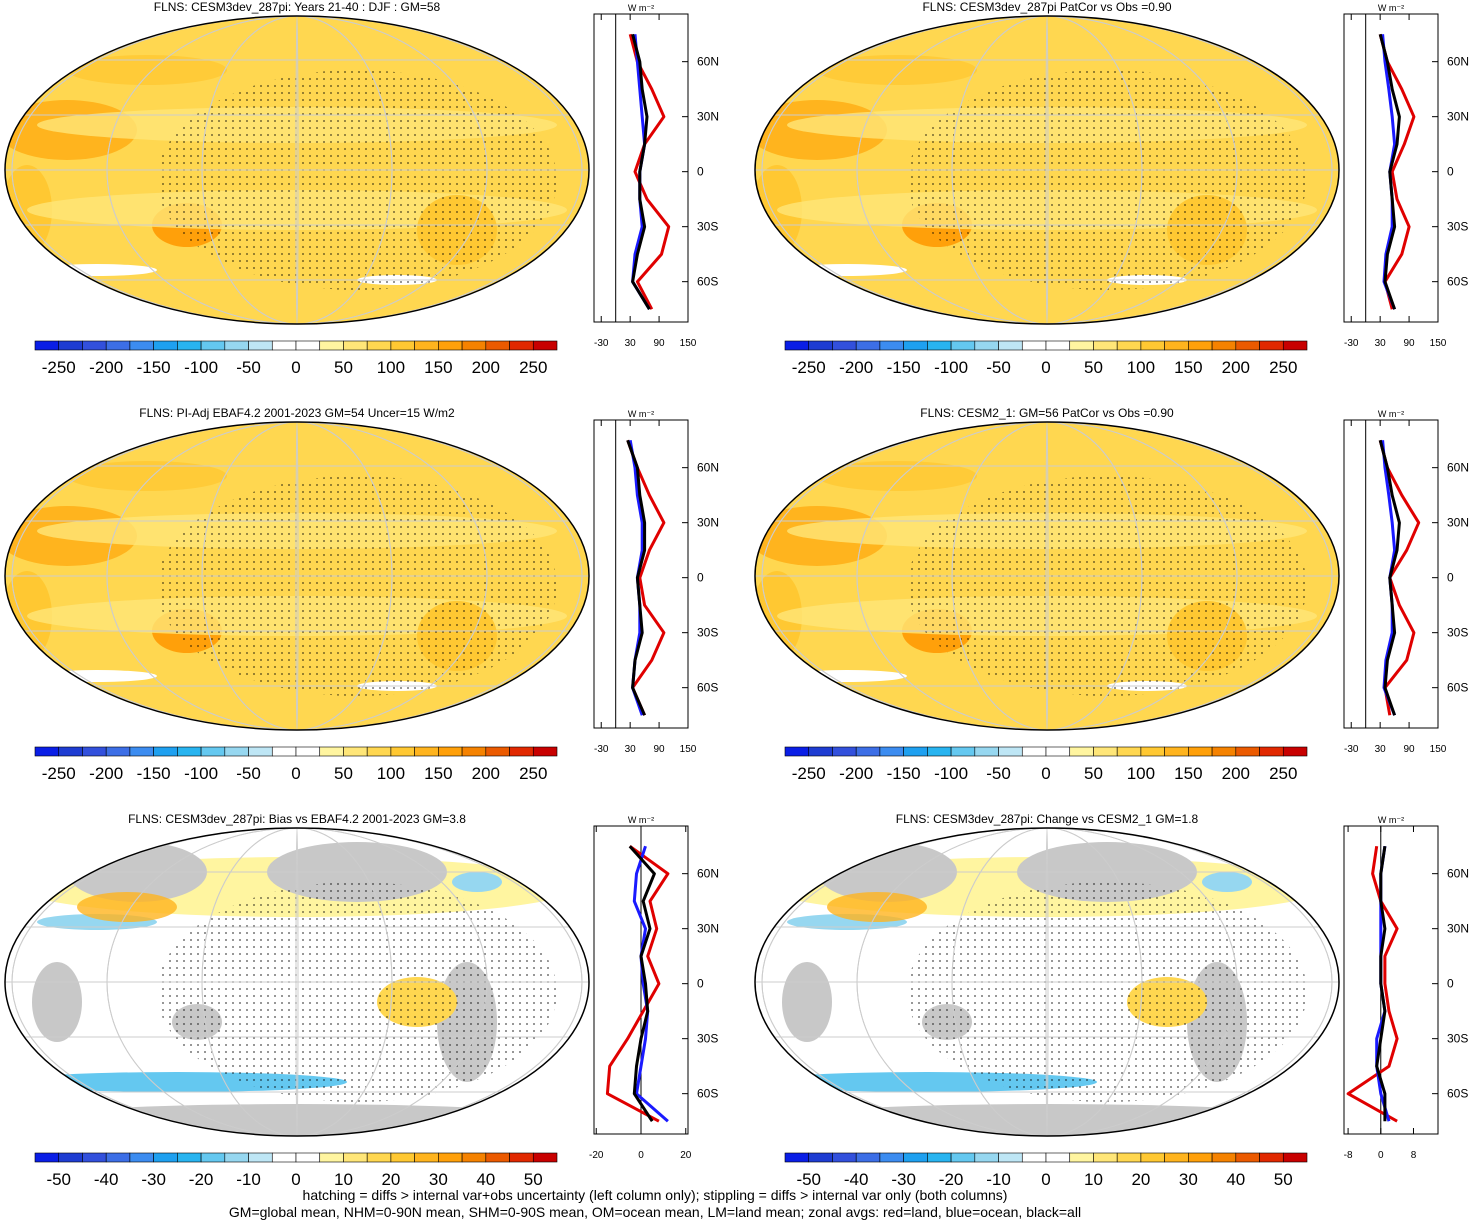 Image resolution: width=1483 pixels, height=1226 pixels. What do you see at coordinates (343, 1179) in the screenshot?
I see `colorbar-label: 10` at bounding box center [343, 1179].